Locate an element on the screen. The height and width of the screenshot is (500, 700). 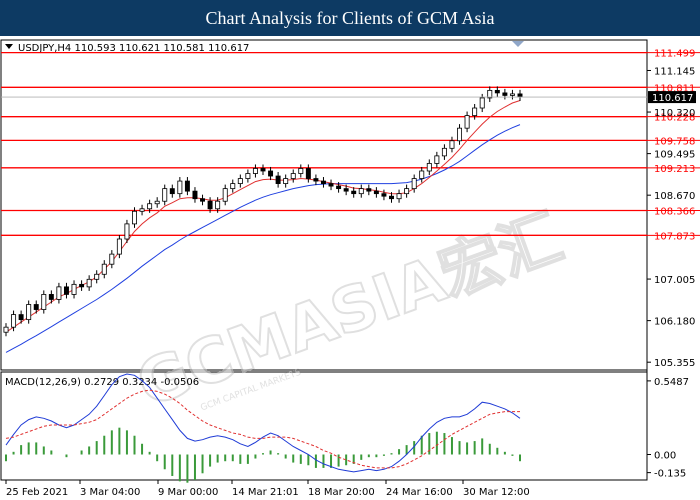
level-label: 110.228 is located at coordinates (674, 118).